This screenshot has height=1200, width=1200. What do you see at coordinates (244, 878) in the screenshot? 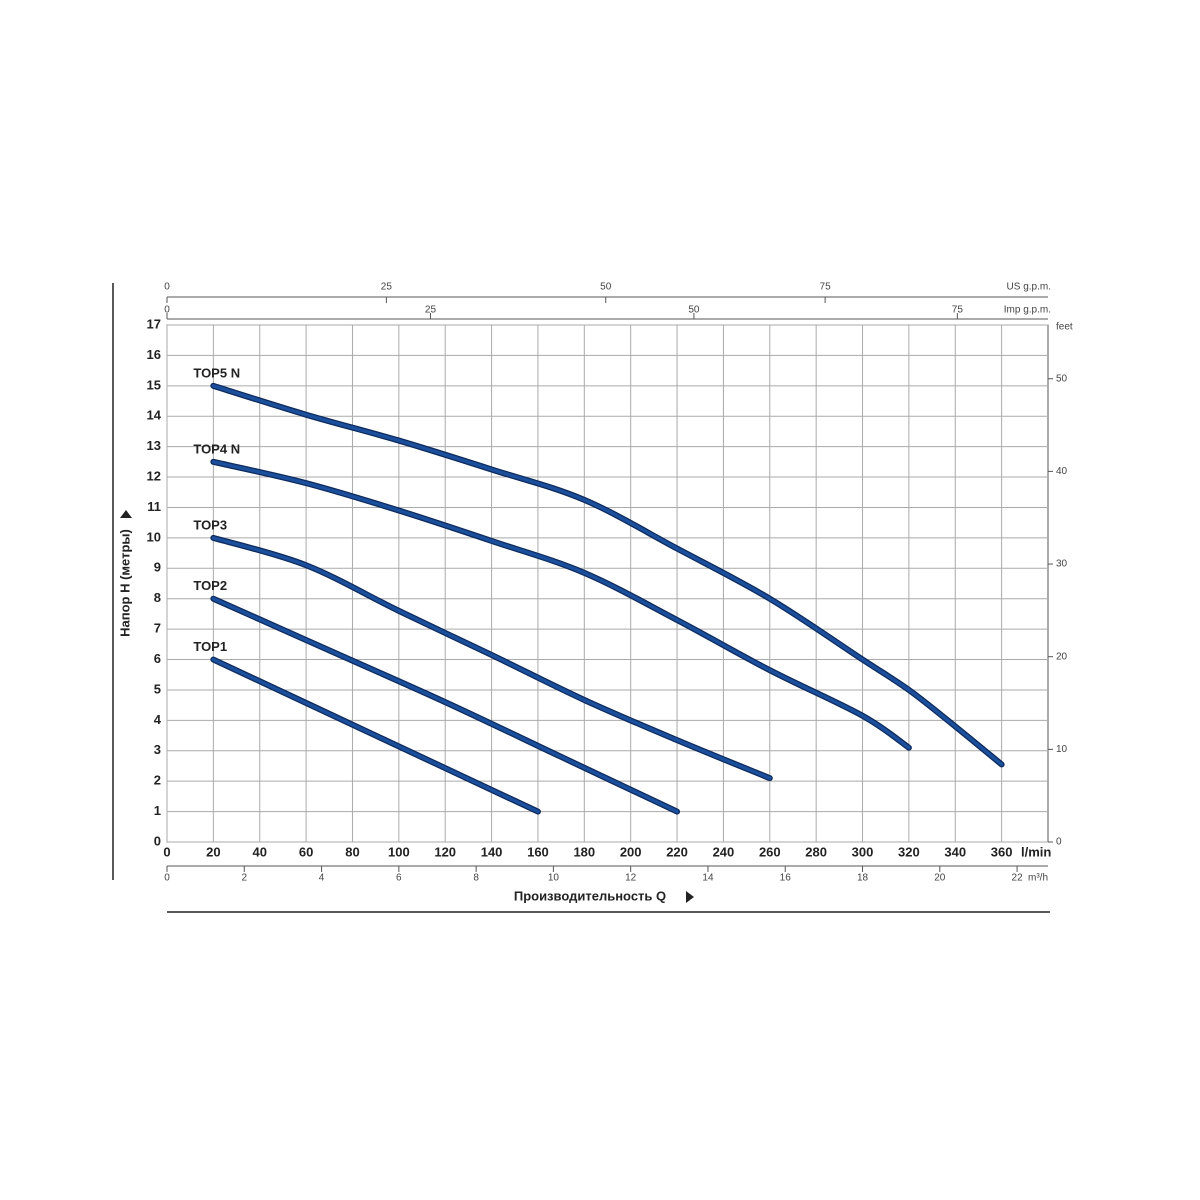
I see `x4-tick-label: 2` at bounding box center [244, 878].